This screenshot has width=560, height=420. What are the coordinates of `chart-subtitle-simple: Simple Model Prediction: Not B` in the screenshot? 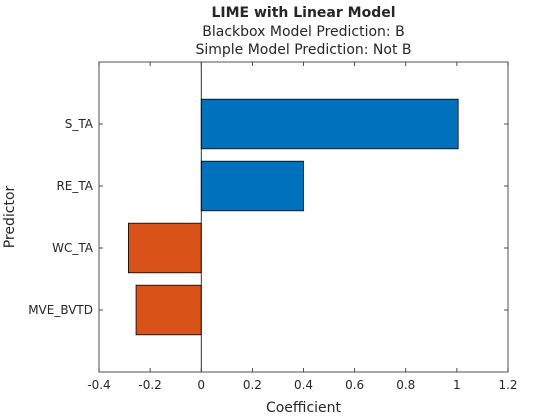 It's located at (303, 50).